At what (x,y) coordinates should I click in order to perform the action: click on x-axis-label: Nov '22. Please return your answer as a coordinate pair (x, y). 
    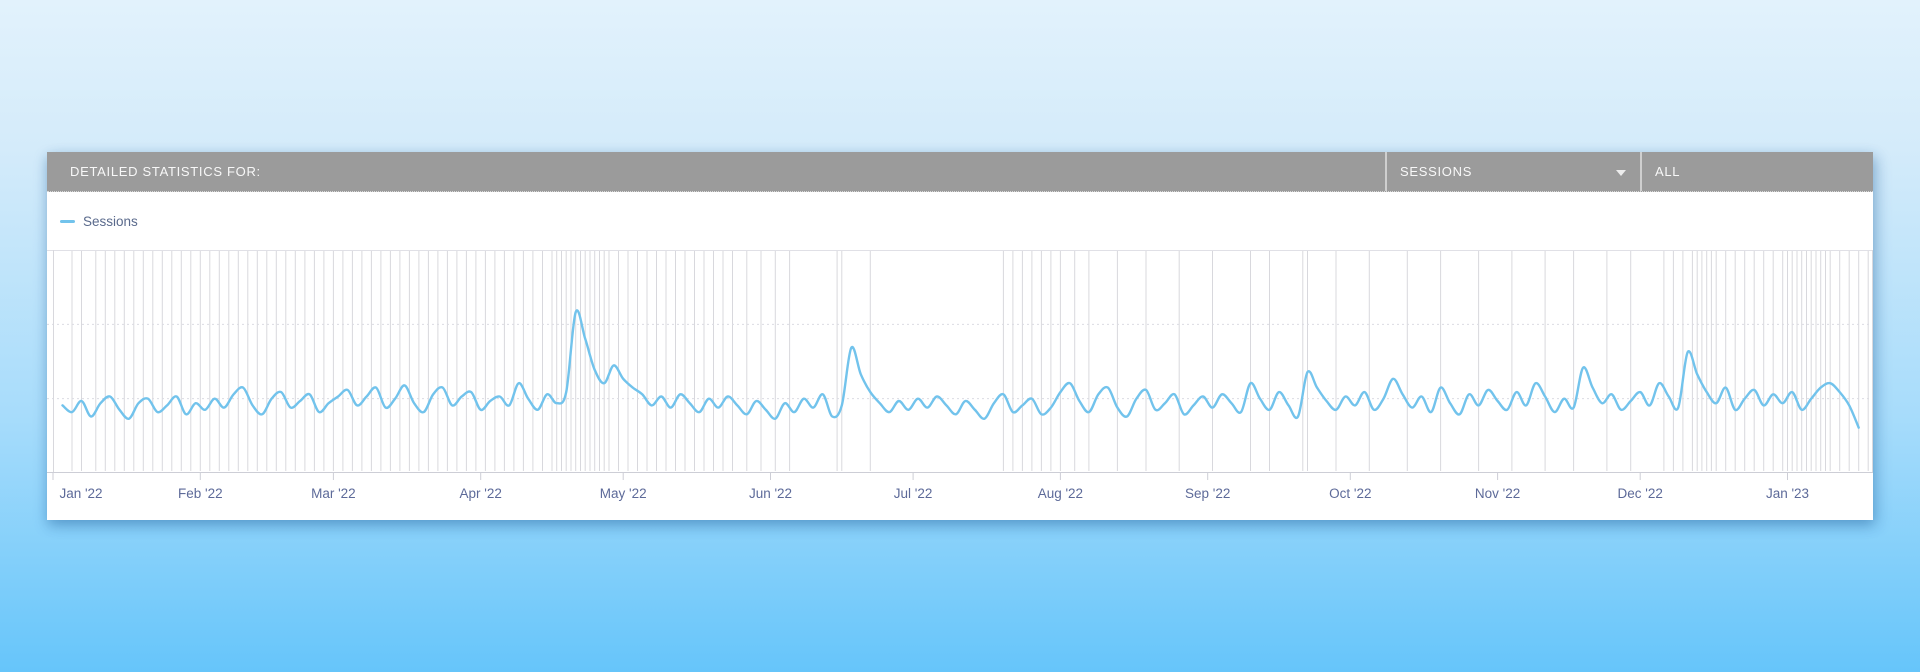
    Looking at the image, I should click on (1497, 493).